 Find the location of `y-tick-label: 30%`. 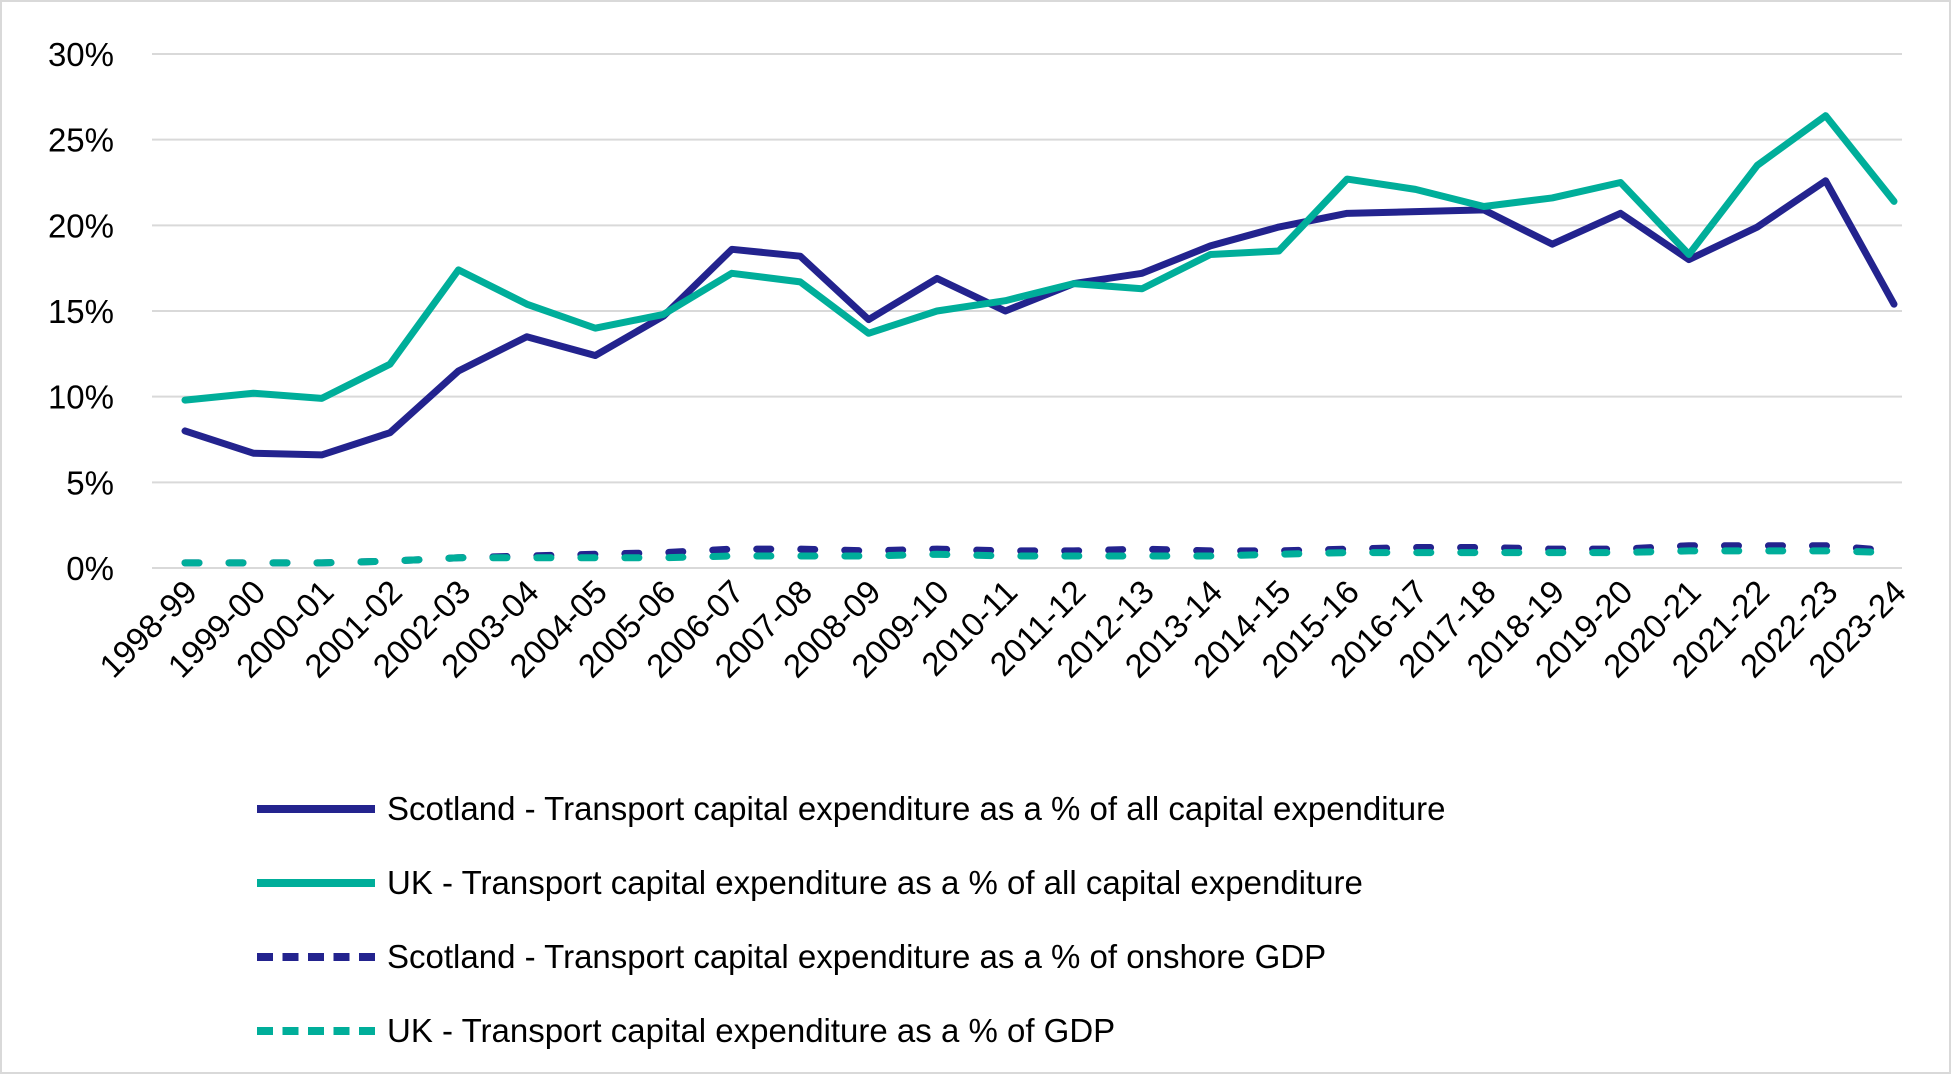

y-tick-label: 30% is located at coordinates (81, 54).